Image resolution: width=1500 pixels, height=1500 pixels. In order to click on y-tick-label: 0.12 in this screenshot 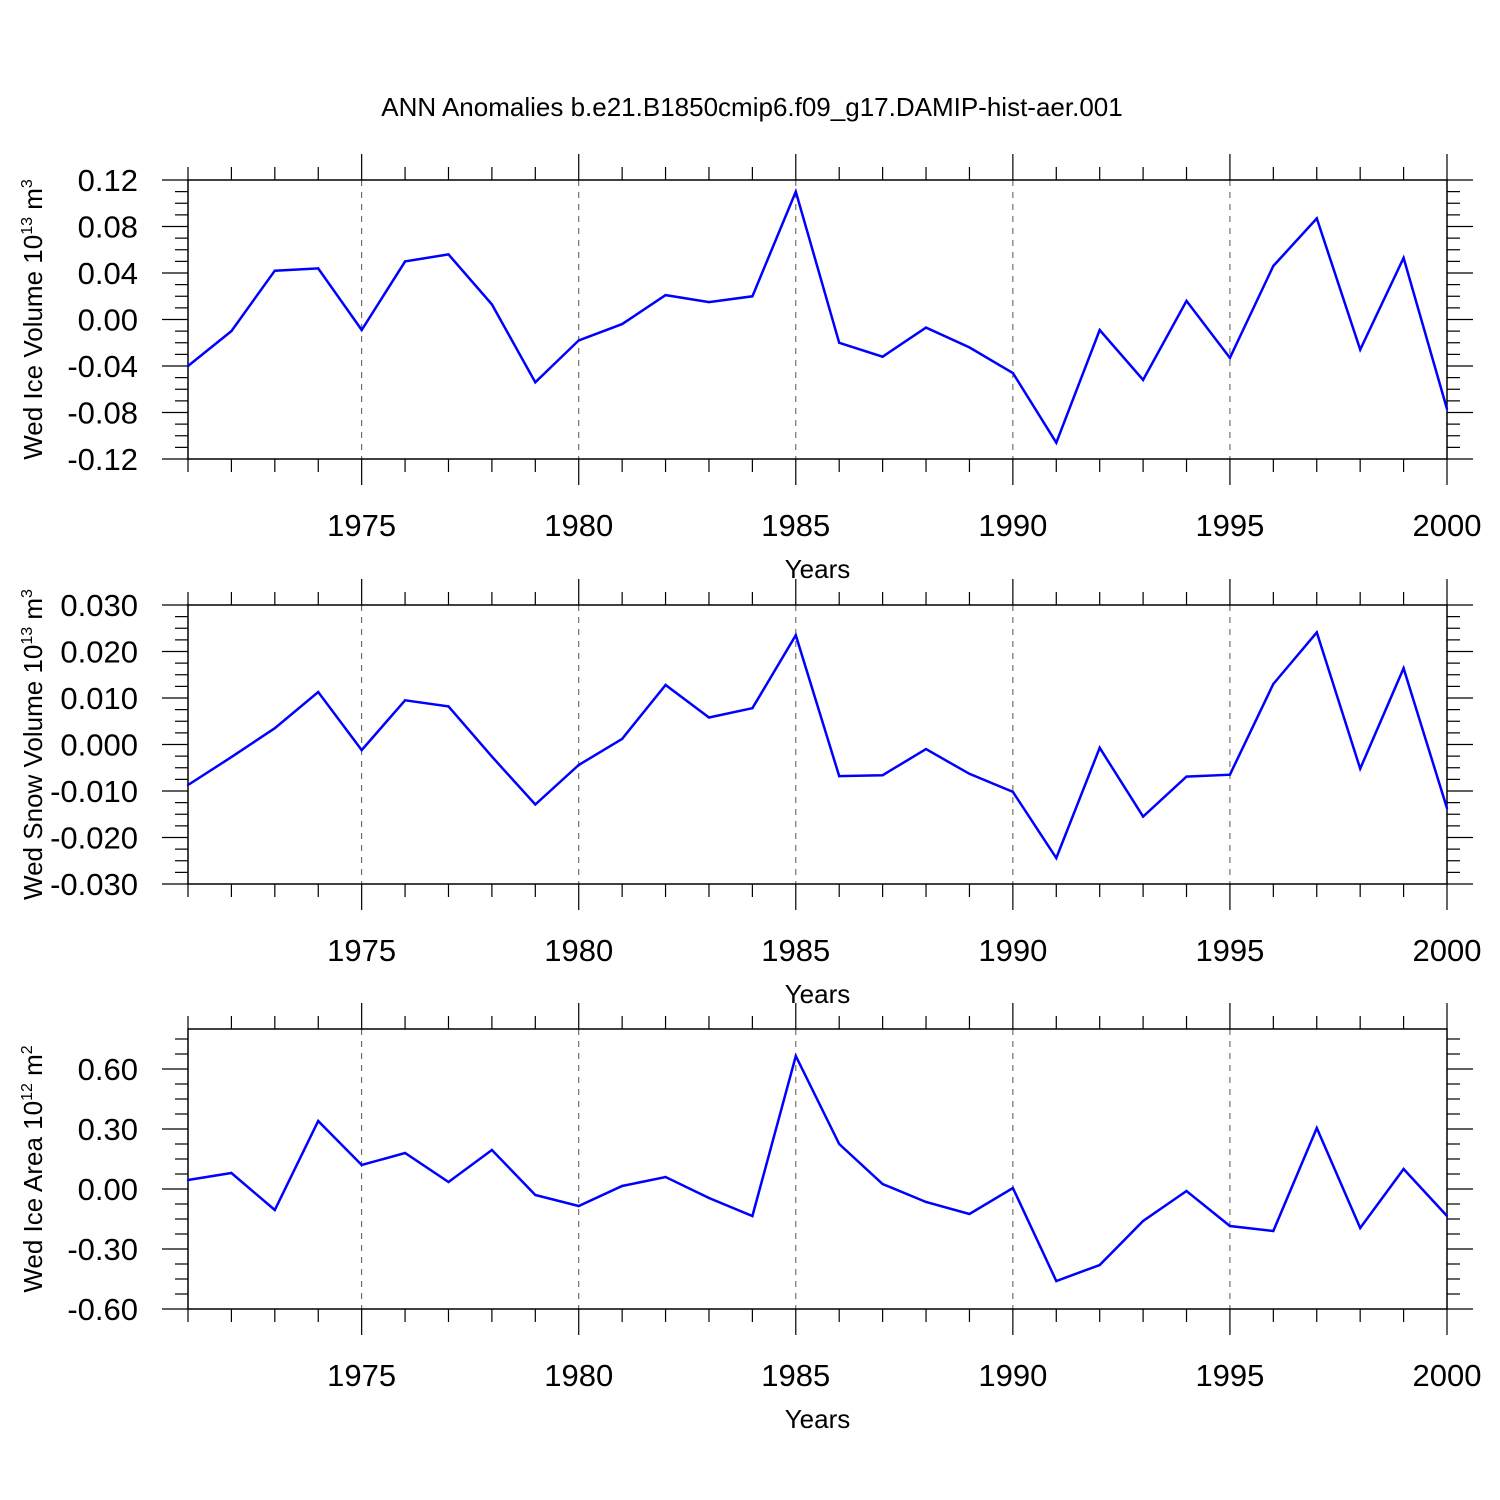, I will do `click(108, 180)`.